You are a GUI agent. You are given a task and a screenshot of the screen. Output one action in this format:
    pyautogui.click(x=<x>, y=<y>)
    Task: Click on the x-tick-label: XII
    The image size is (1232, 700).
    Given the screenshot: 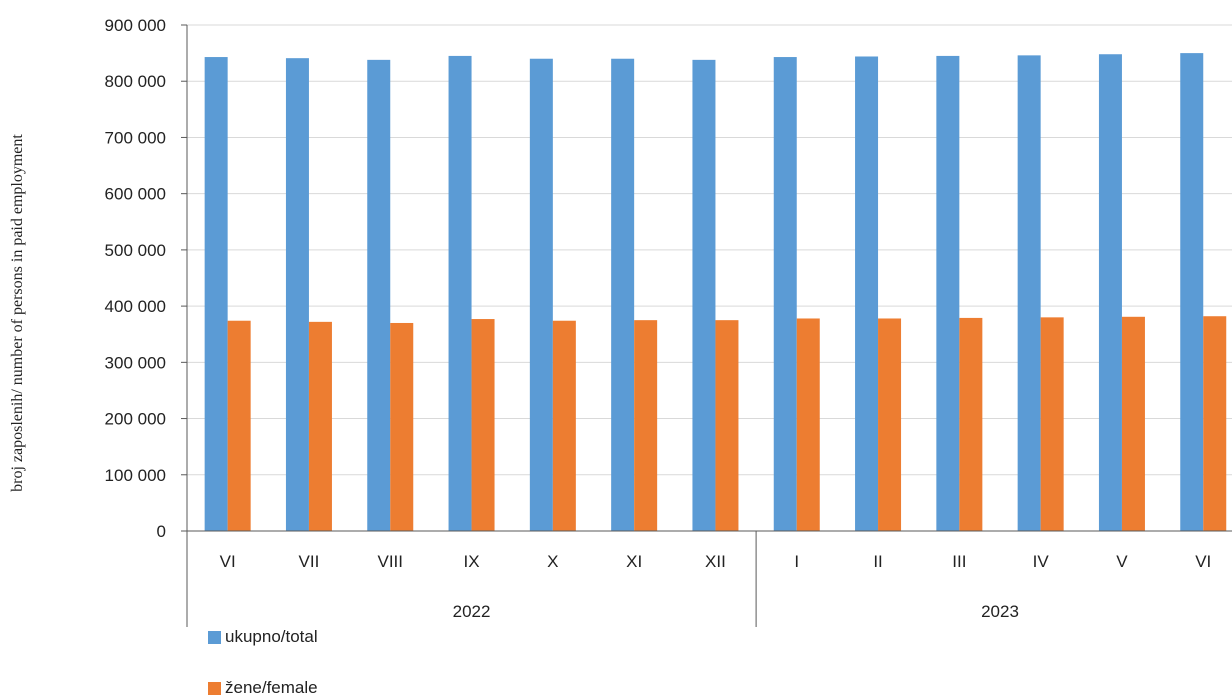 What is the action you would take?
    pyautogui.click(x=715, y=561)
    